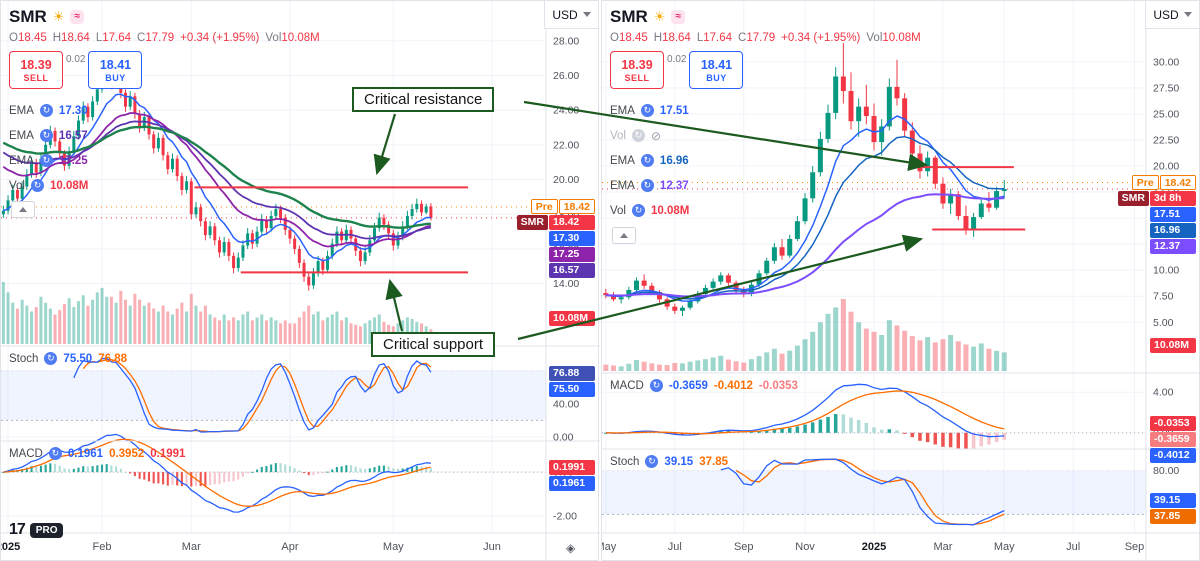 The image size is (1200, 561). Describe the element at coordinates (566, 111) in the screenshot. I see `price-axis-label: 24.00` at that location.